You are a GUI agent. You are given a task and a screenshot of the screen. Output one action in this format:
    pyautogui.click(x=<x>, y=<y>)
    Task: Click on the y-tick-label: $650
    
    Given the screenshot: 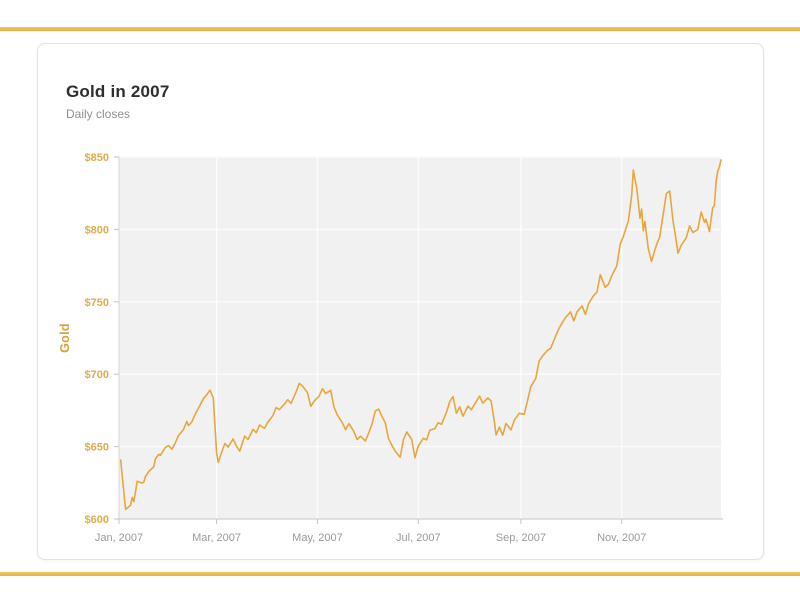 What is the action you would take?
    pyautogui.click(x=97, y=448)
    